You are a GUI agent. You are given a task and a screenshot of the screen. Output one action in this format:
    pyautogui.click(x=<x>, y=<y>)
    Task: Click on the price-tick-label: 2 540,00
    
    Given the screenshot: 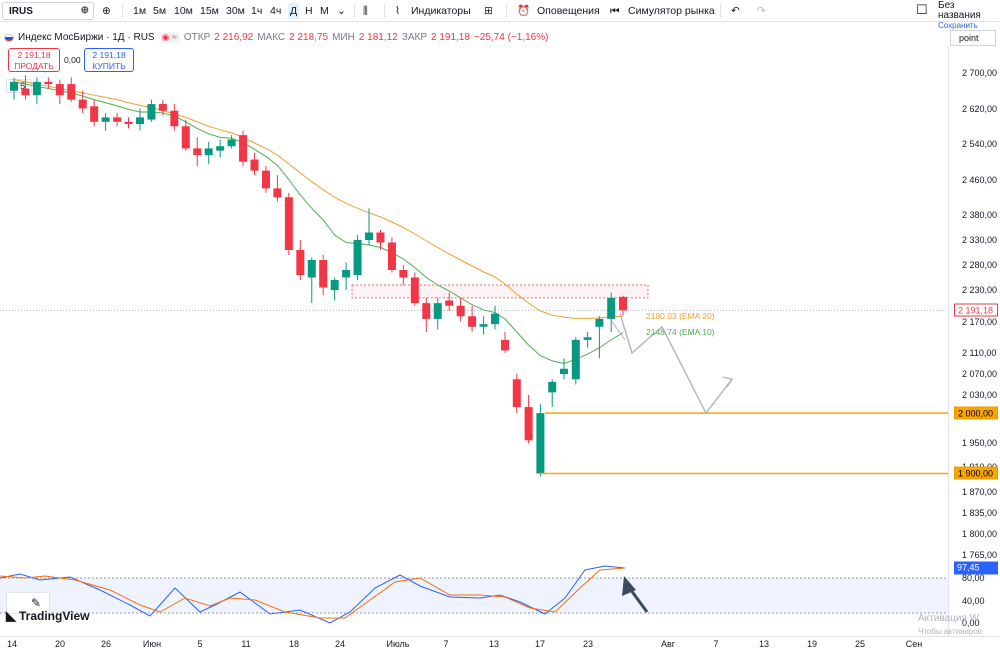 What is the action you would take?
    pyautogui.click(x=980, y=144)
    